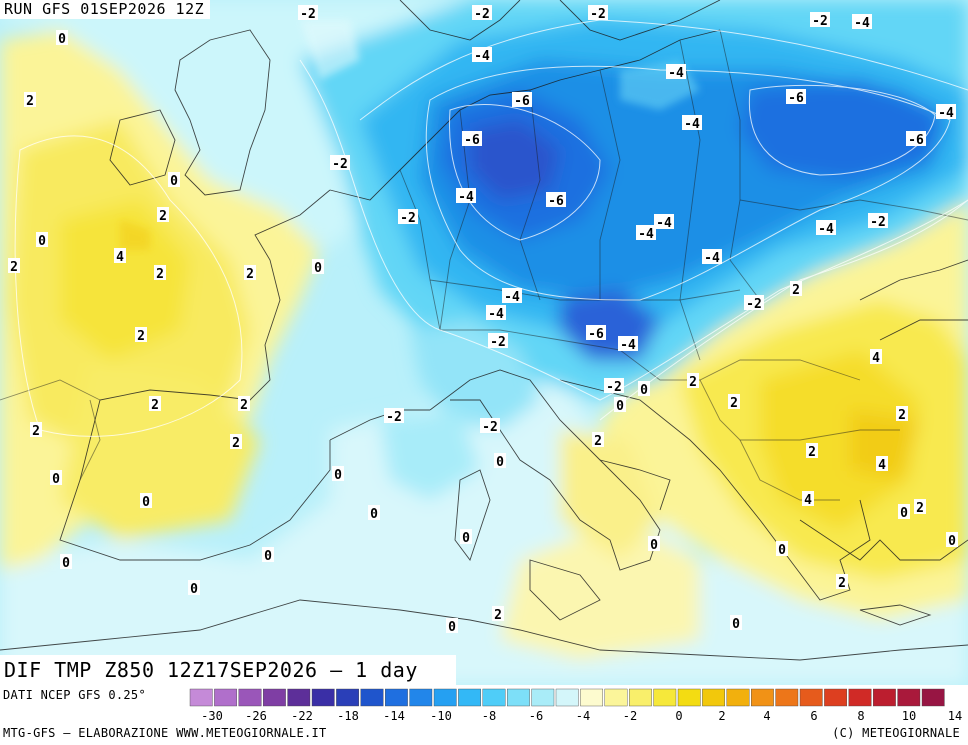 The width and height of the screenshot is (968, 745). I want to click on legend-tick-label: -10, so click(441, 716).